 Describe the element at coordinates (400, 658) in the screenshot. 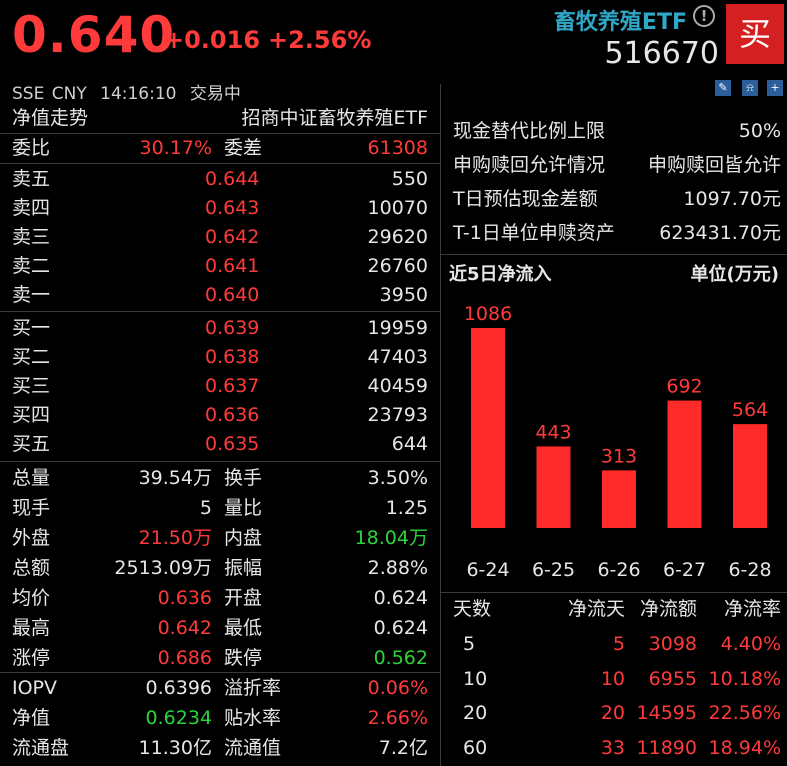

I see `stat-value: 0.562` at that location.